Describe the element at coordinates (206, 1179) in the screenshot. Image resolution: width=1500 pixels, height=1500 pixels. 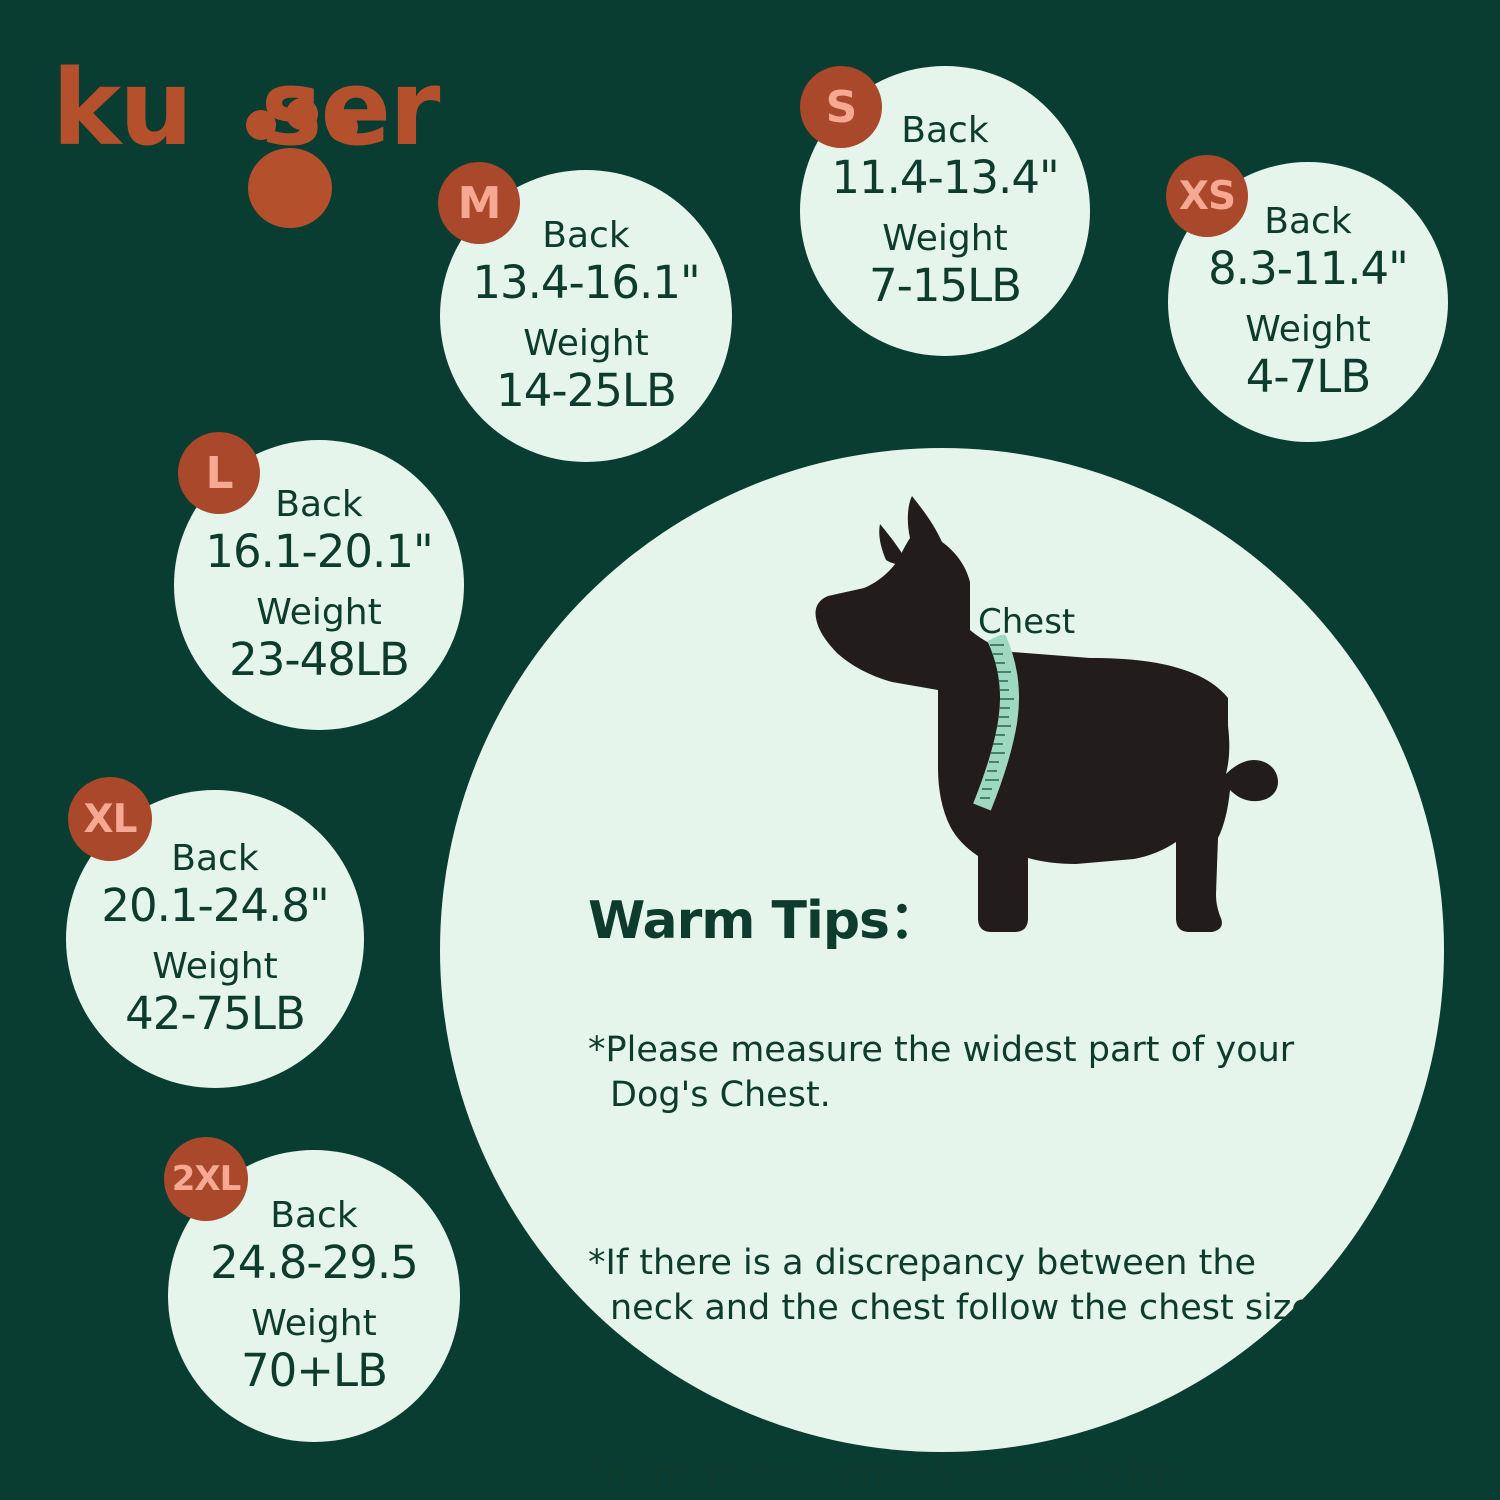
I see `size-badge-2xl: 2XL` at that location.